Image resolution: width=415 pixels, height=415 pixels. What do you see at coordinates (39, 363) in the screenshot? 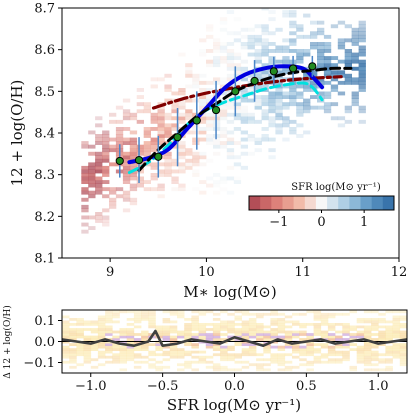
I see `bottom-y-tick-label: −0.1` at bounding box center [39, 363].